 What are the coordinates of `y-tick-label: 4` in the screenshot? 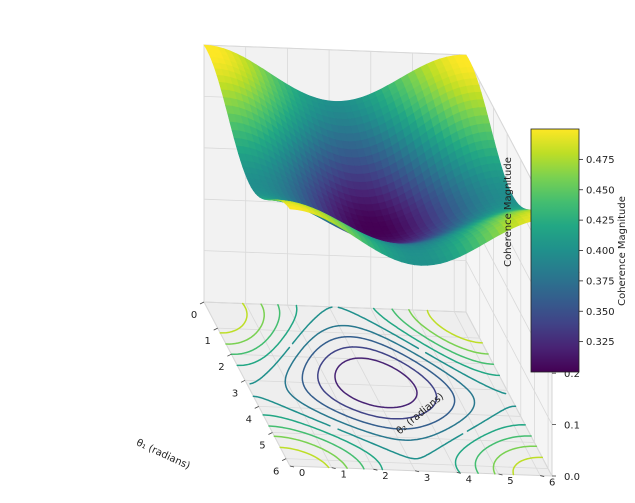 It's located at (469, 479).